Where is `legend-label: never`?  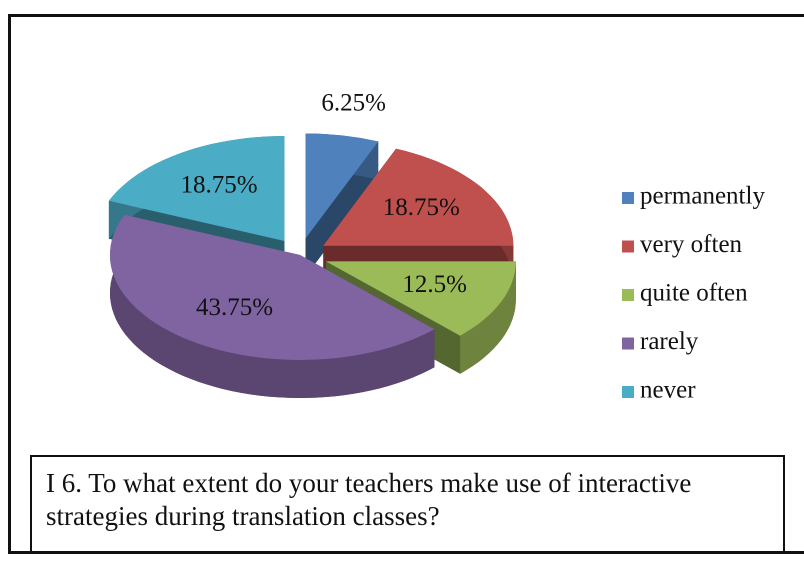
legend-label: never is located at coordinates (668, 390).